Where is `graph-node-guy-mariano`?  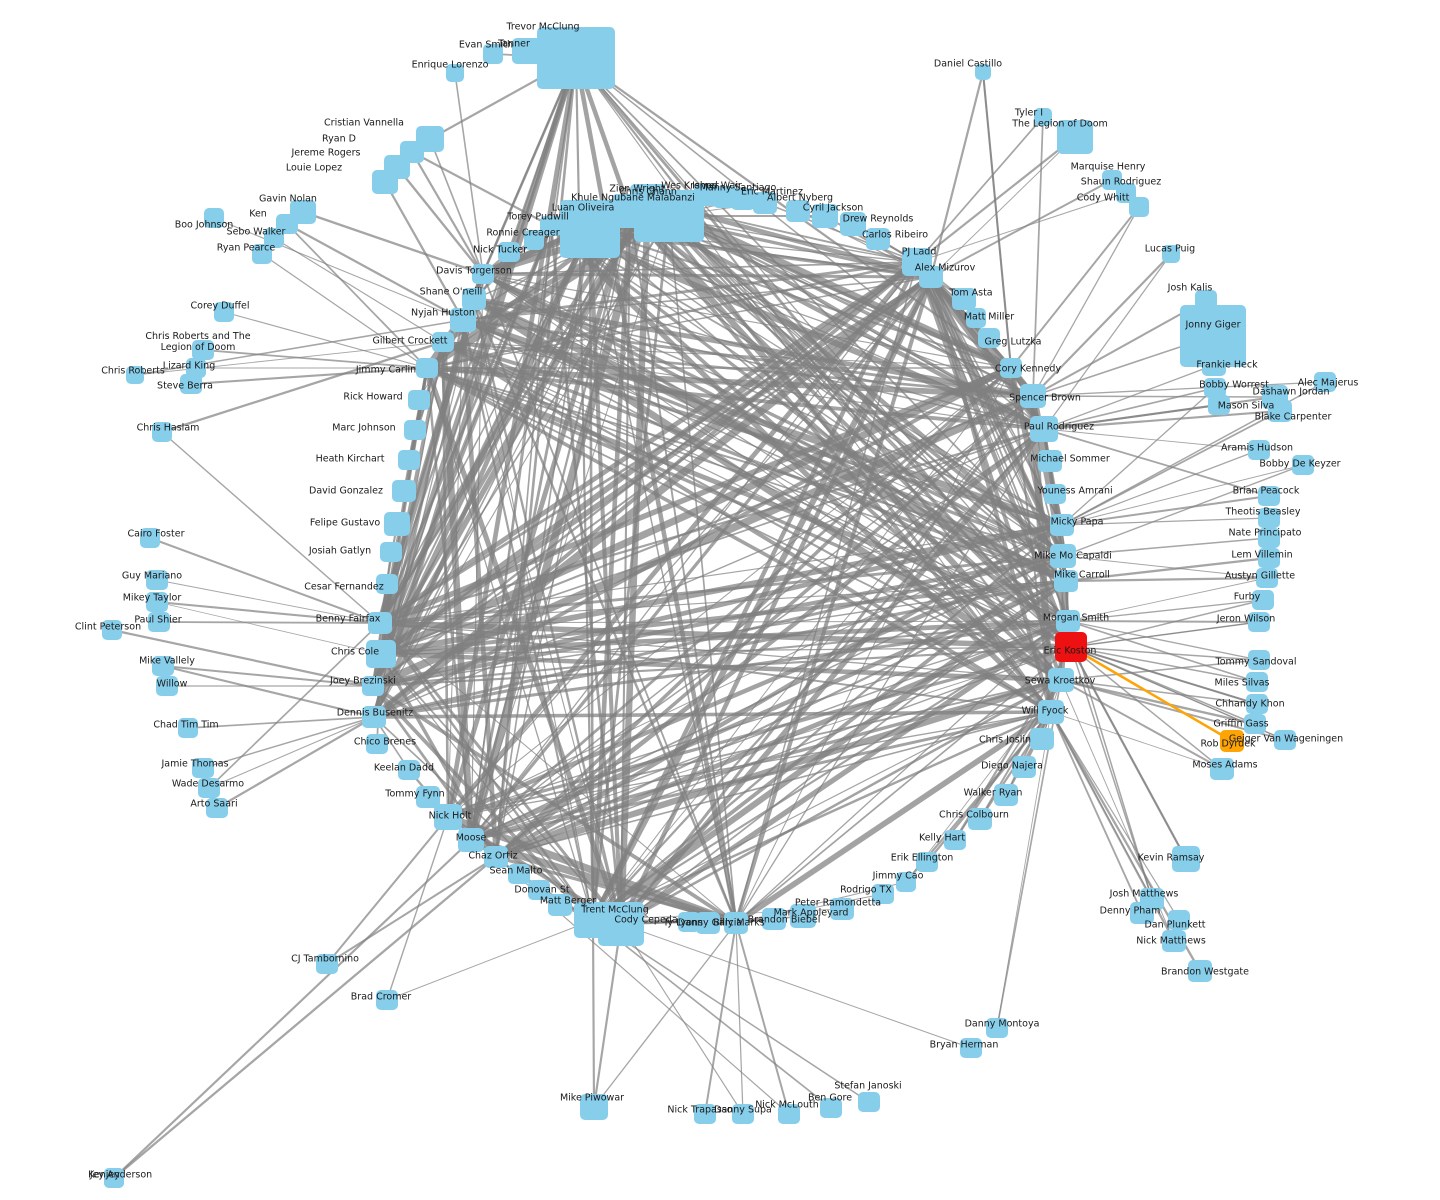
graph-node-guy-mariano is located at coordinates (157, 580).